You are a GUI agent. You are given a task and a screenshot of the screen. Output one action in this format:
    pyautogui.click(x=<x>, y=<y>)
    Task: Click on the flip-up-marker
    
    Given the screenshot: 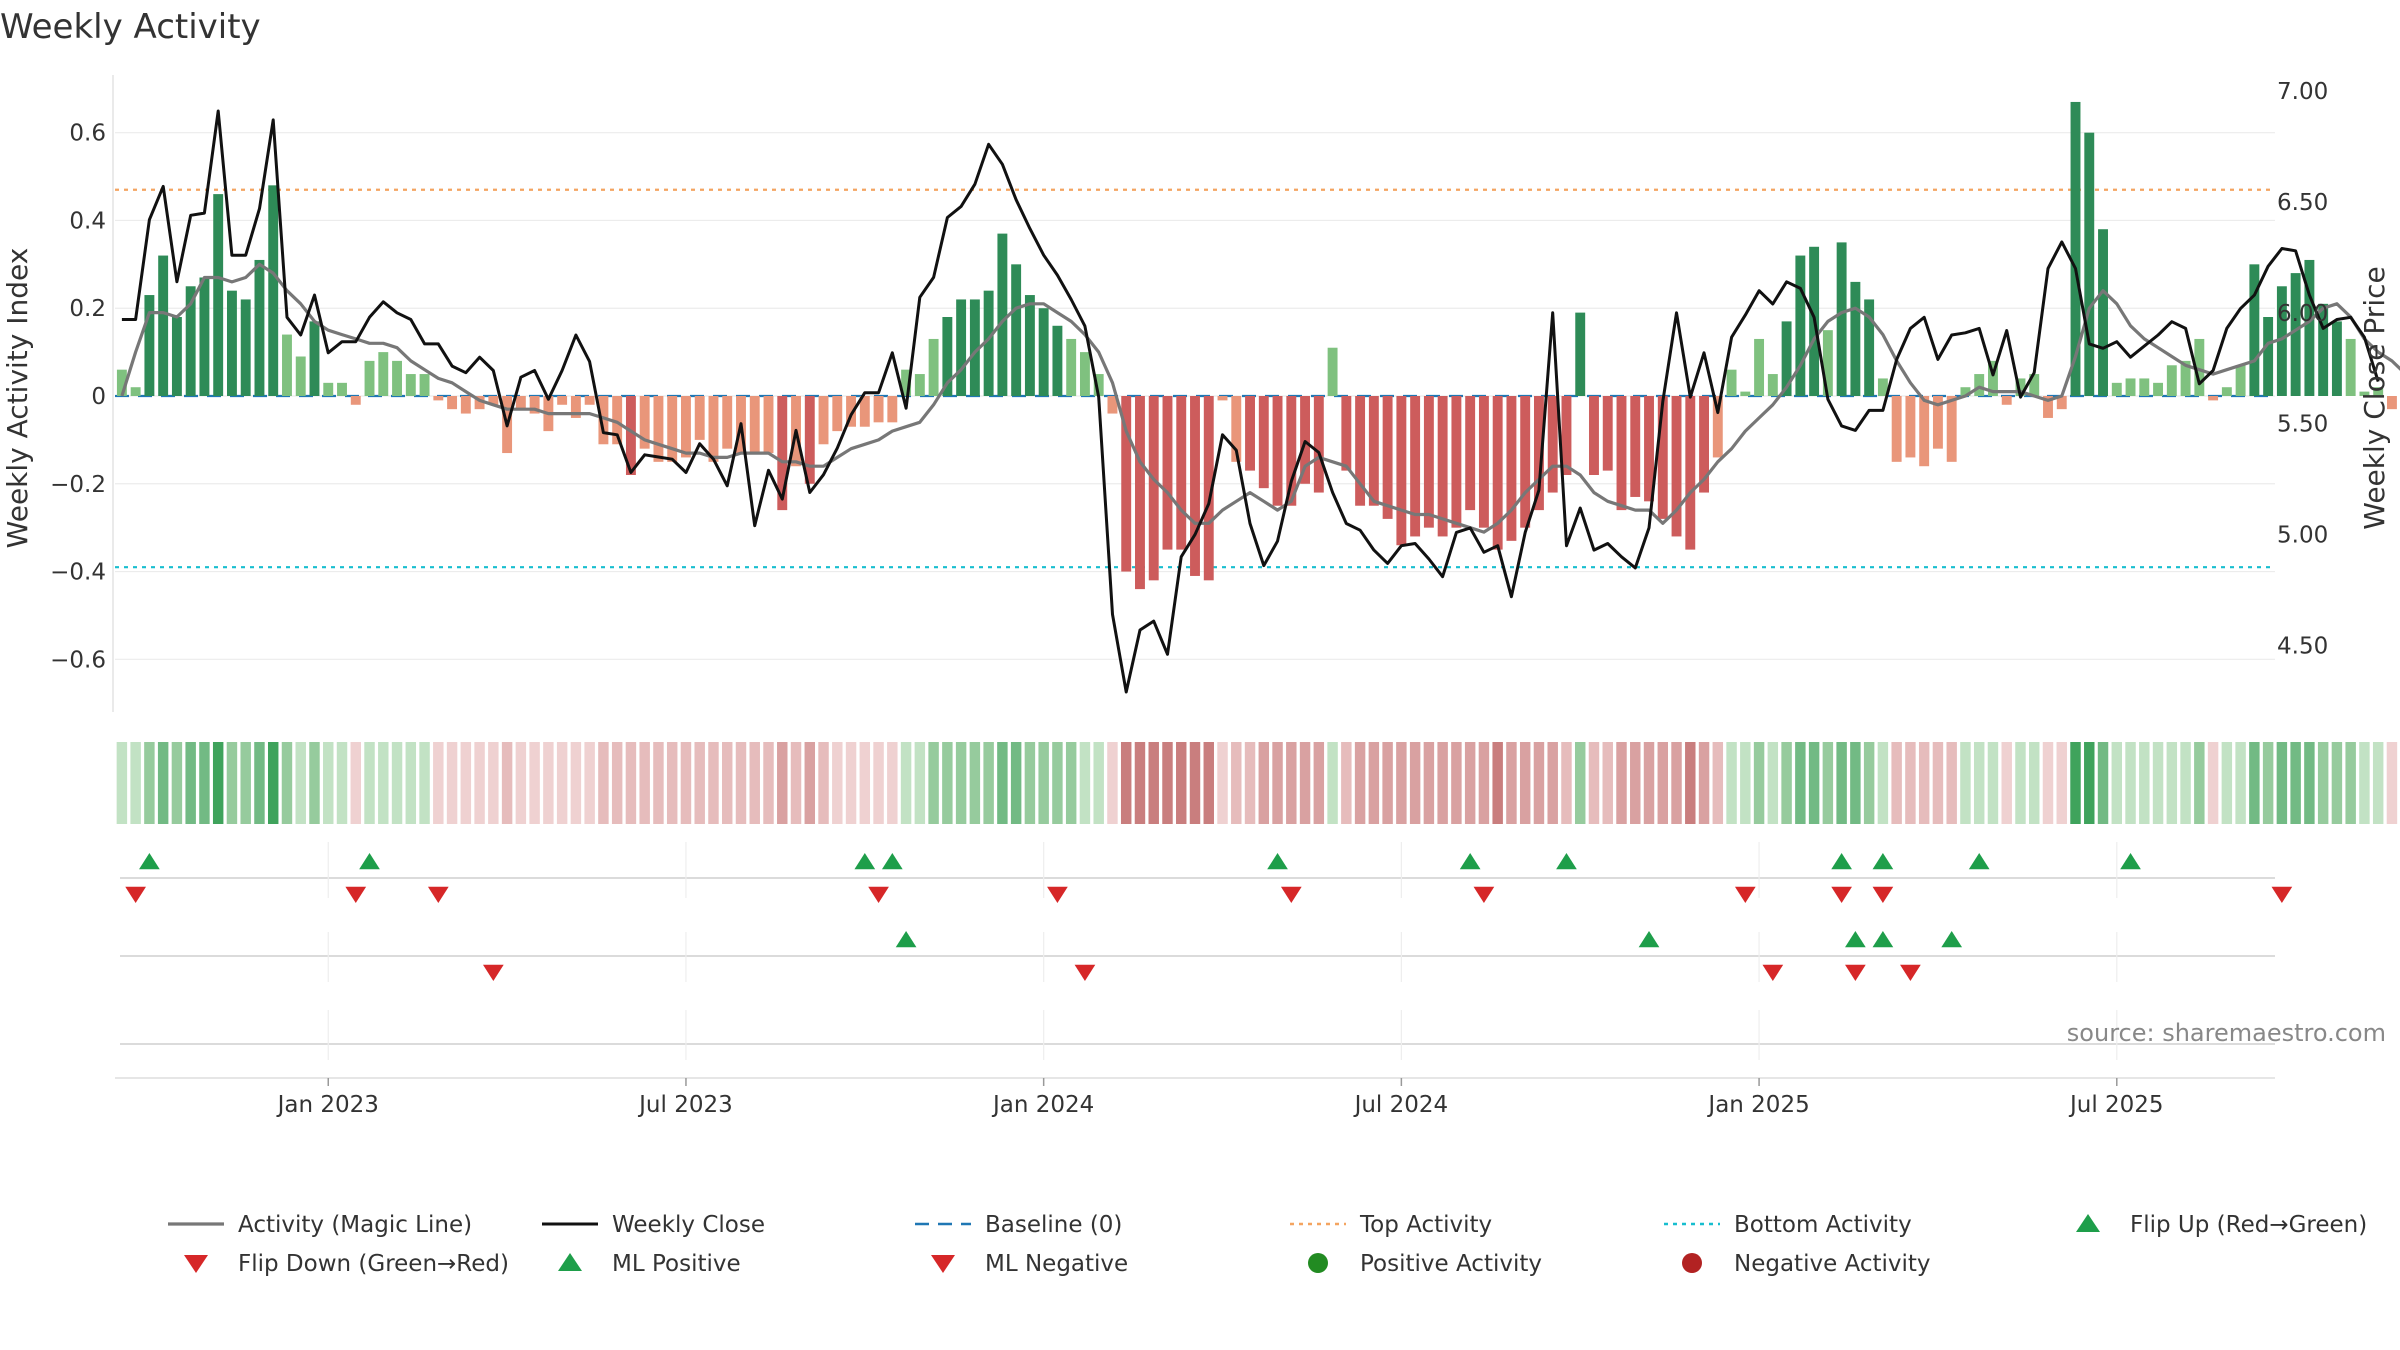 What is the action you would take?
    pyautogui.click(x=149, y=861)
    